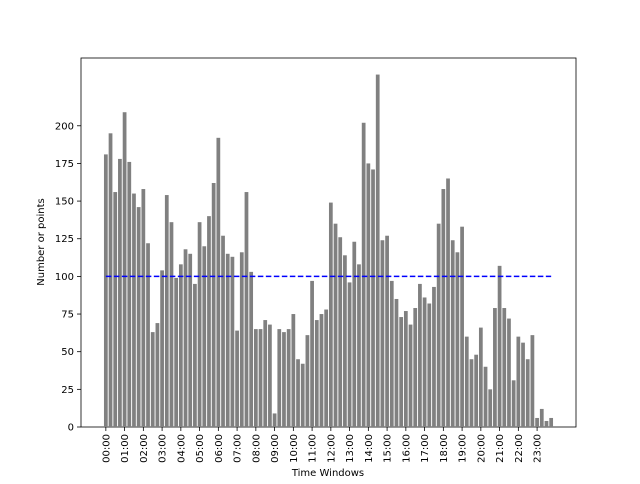 The height and width of the screenshot is (484, 640). Describe the element at coordinates (64, 239) in the screenshot. I see `y-tick-label: 125` at that location.